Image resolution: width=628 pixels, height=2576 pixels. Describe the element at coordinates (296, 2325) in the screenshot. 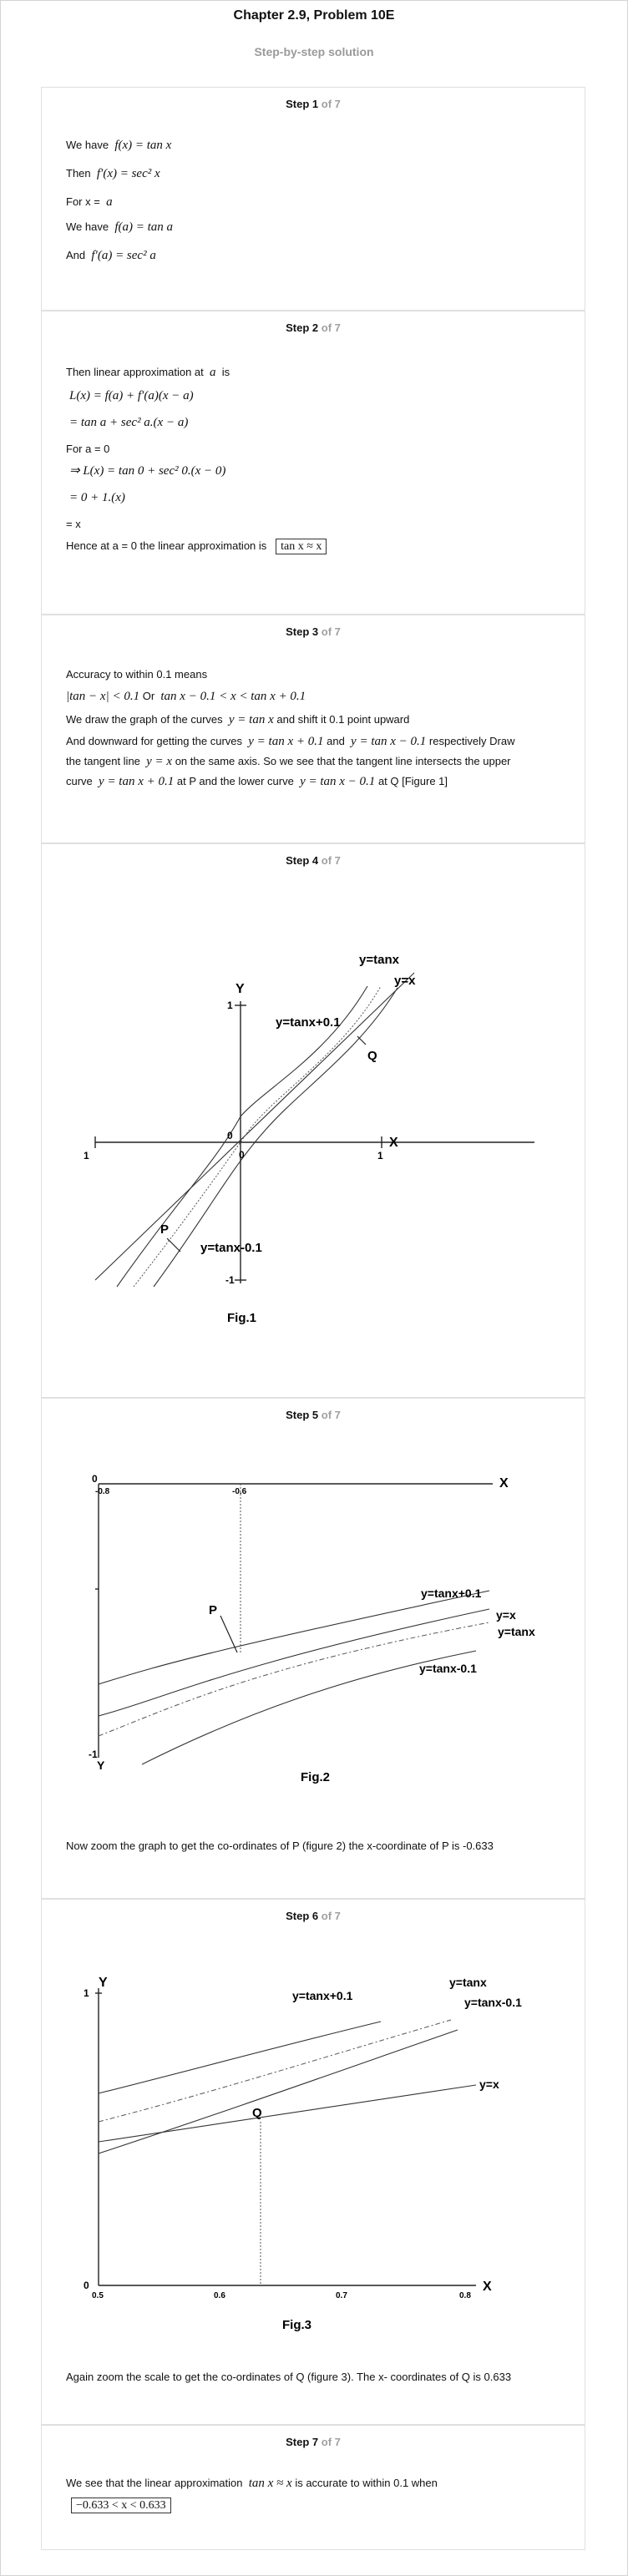

I see `figure-caption: Fig.3` at that location.